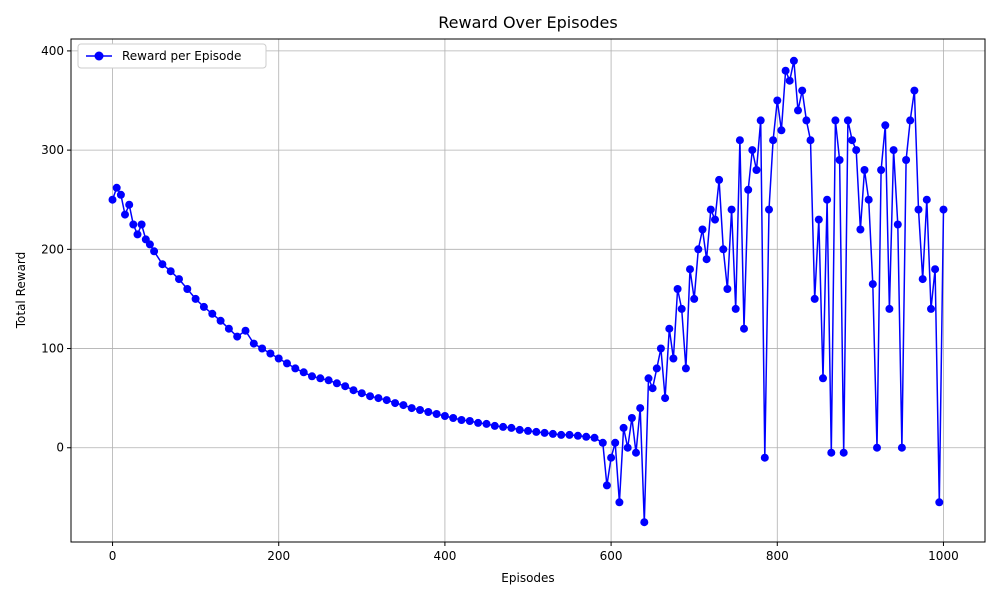  Describe the element at coordinates (181, 56) in the screenshot. I see `legend-label: Reward per Episode` at that location.